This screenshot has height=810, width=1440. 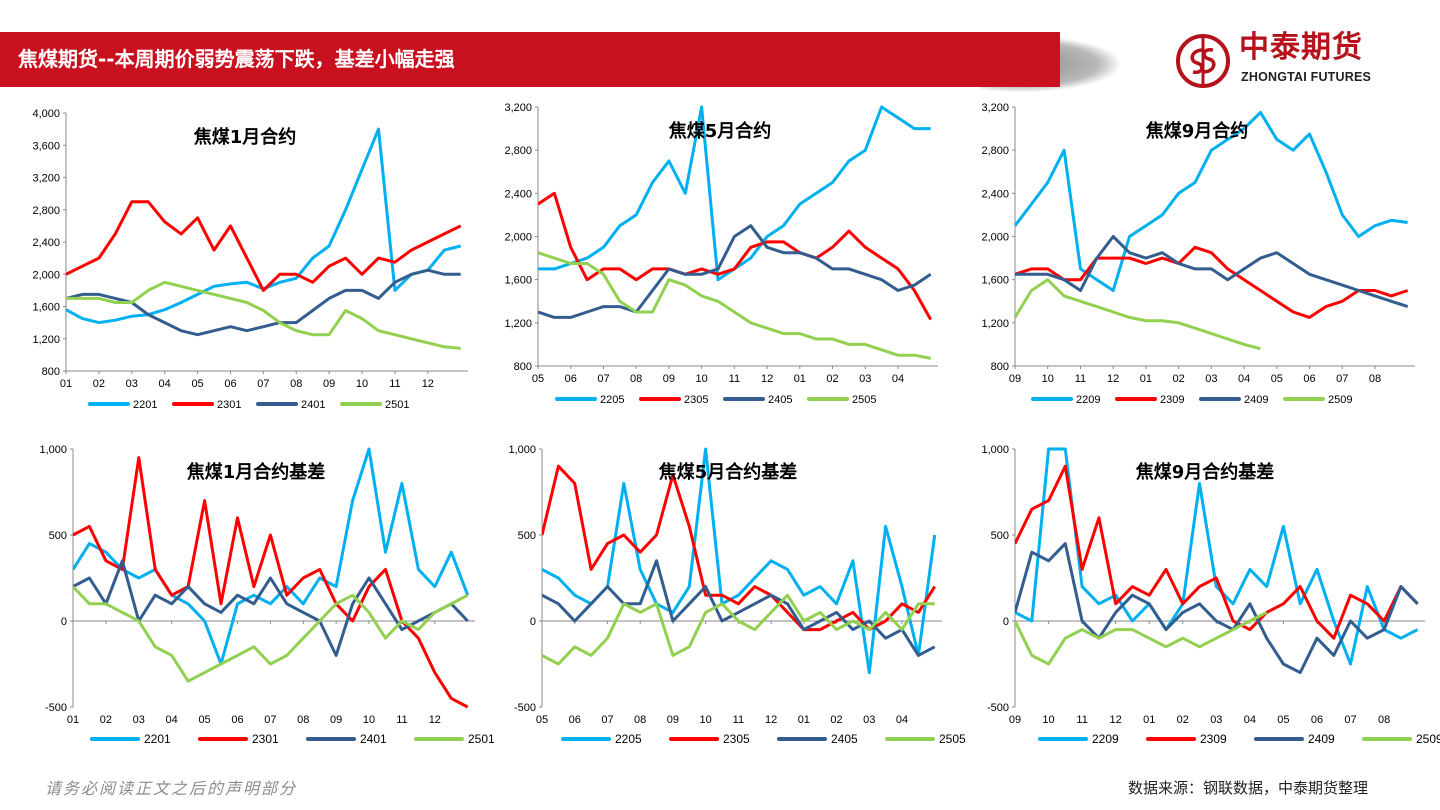 I want to click on logo-text-en: ZHONGTAI FUTURES, so click(x=1306, y=77).